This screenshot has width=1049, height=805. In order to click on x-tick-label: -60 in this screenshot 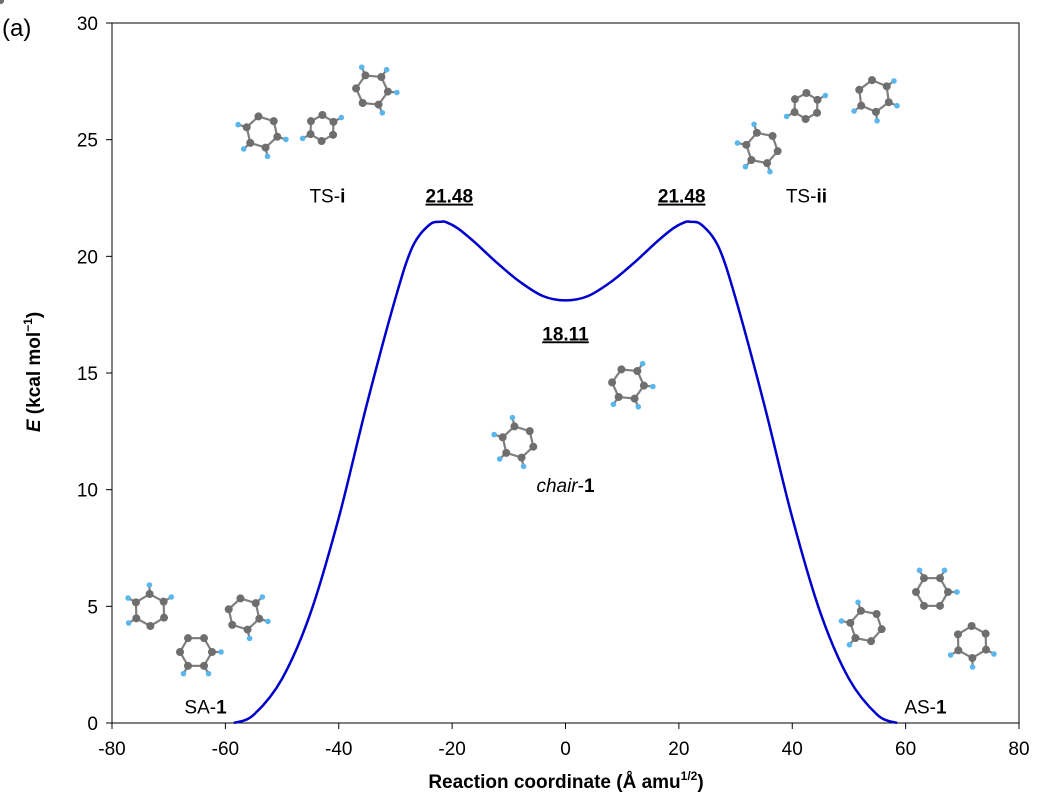, I will do `click(225, 749)`.